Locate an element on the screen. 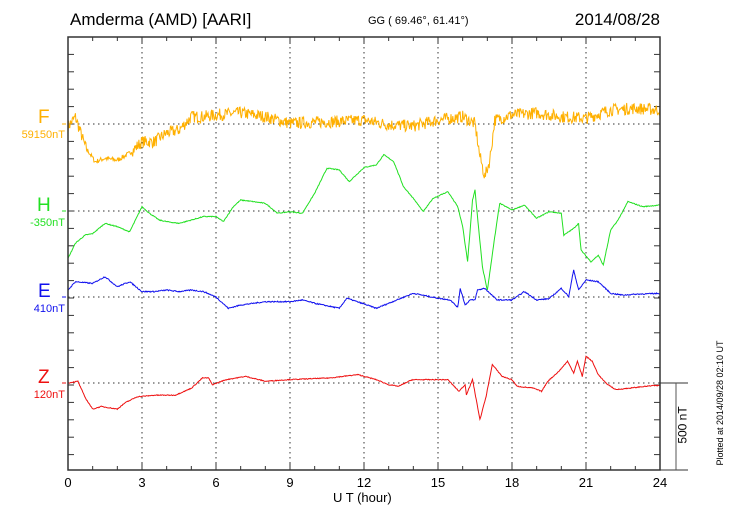 The image size is (730, 520). series-line-z is located at coordinates (364, 388).